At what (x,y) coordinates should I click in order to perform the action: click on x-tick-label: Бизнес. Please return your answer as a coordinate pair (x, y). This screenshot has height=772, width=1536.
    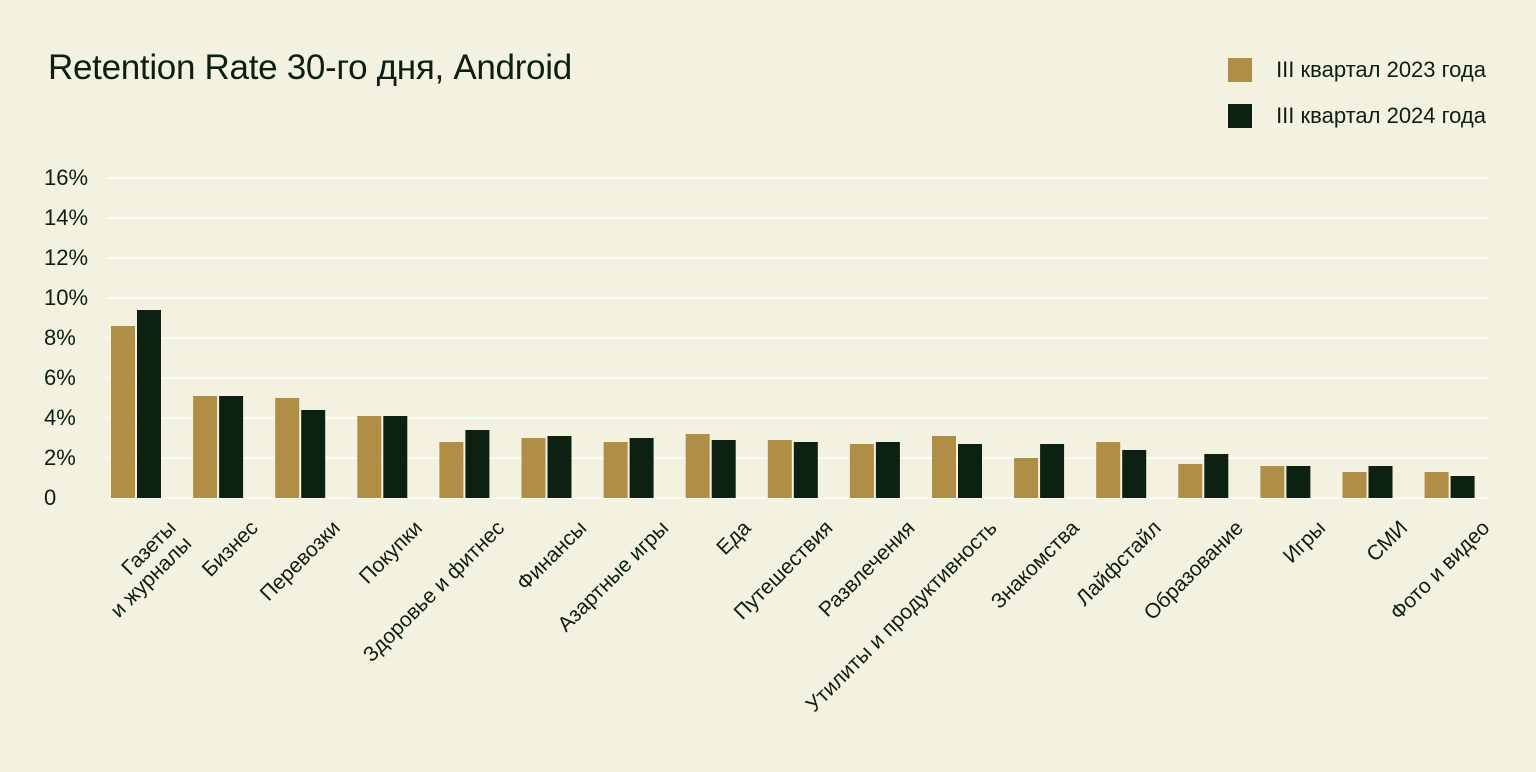
    Looking at the image, I should click on (230, 548).